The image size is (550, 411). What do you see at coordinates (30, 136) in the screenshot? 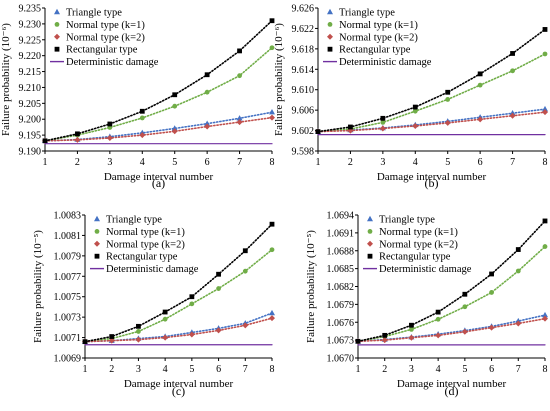
I see `y-tick-label: 9.195` at bounding box center [30, 136].